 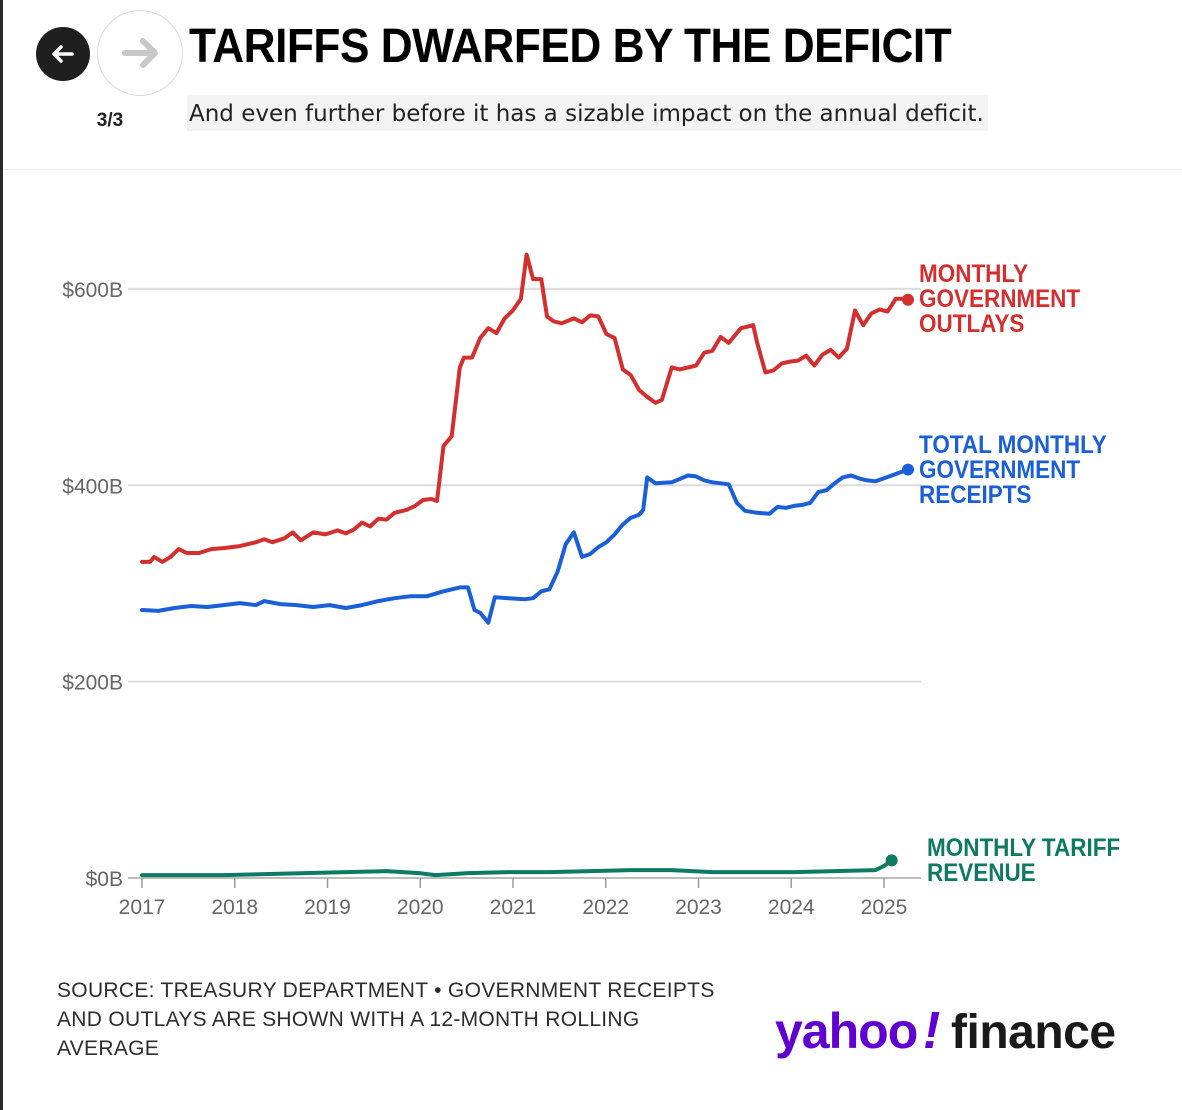 What do you see at coordinates (975, 495) in the screenshot?
I see `series-label-1-line-2: RECEIPTS` at bounding box center [975, 495].